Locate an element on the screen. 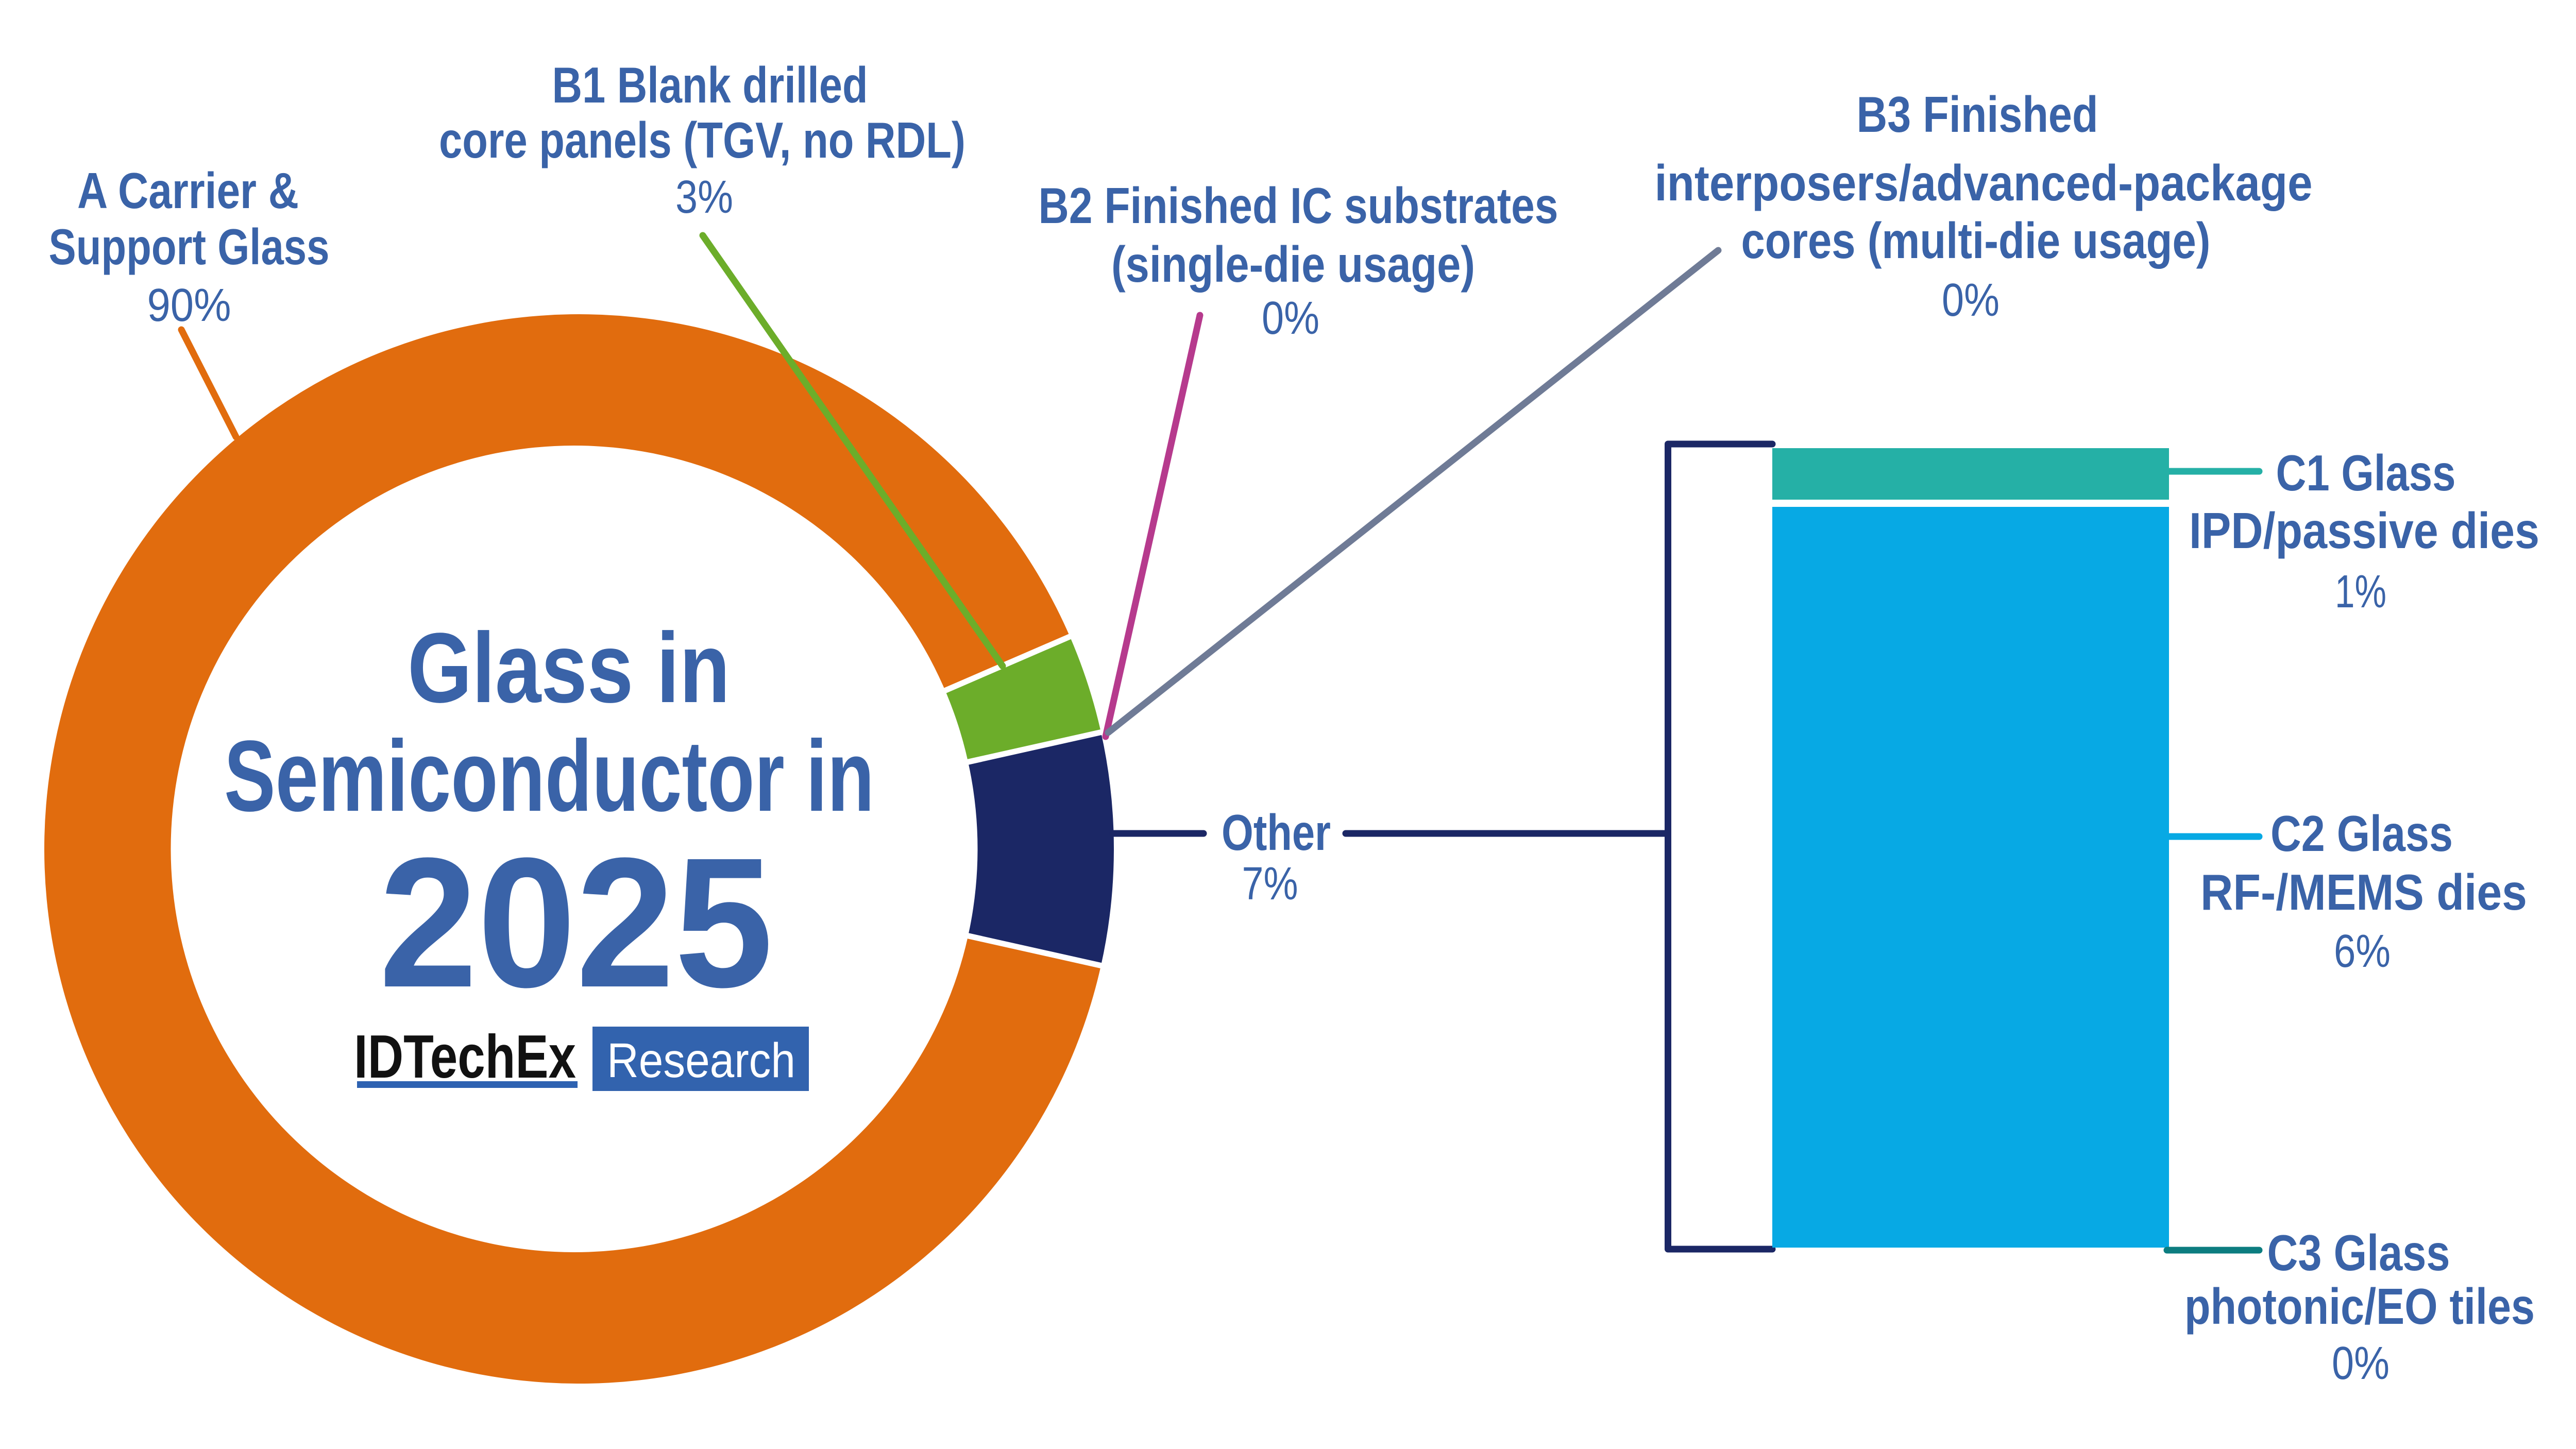 The image size is (2576, 1449). svg-text: C2 Glass is located at coordinates (2361, 833).